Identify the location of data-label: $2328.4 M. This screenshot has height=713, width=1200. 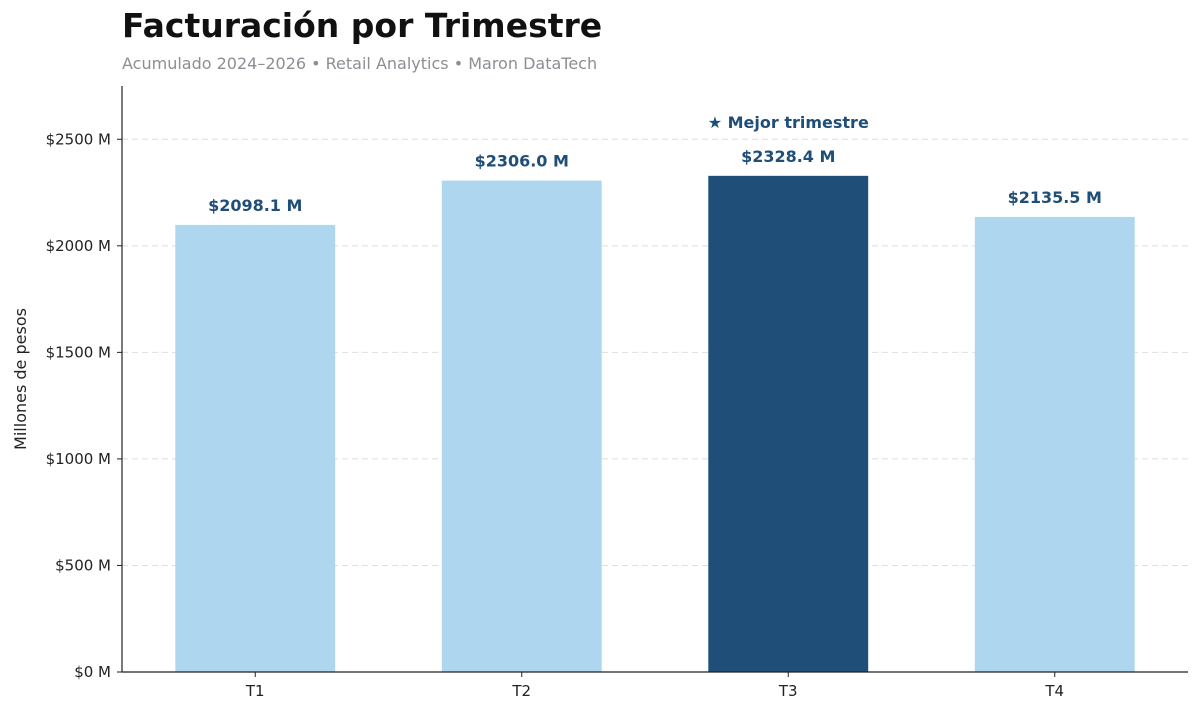
(788, 156).